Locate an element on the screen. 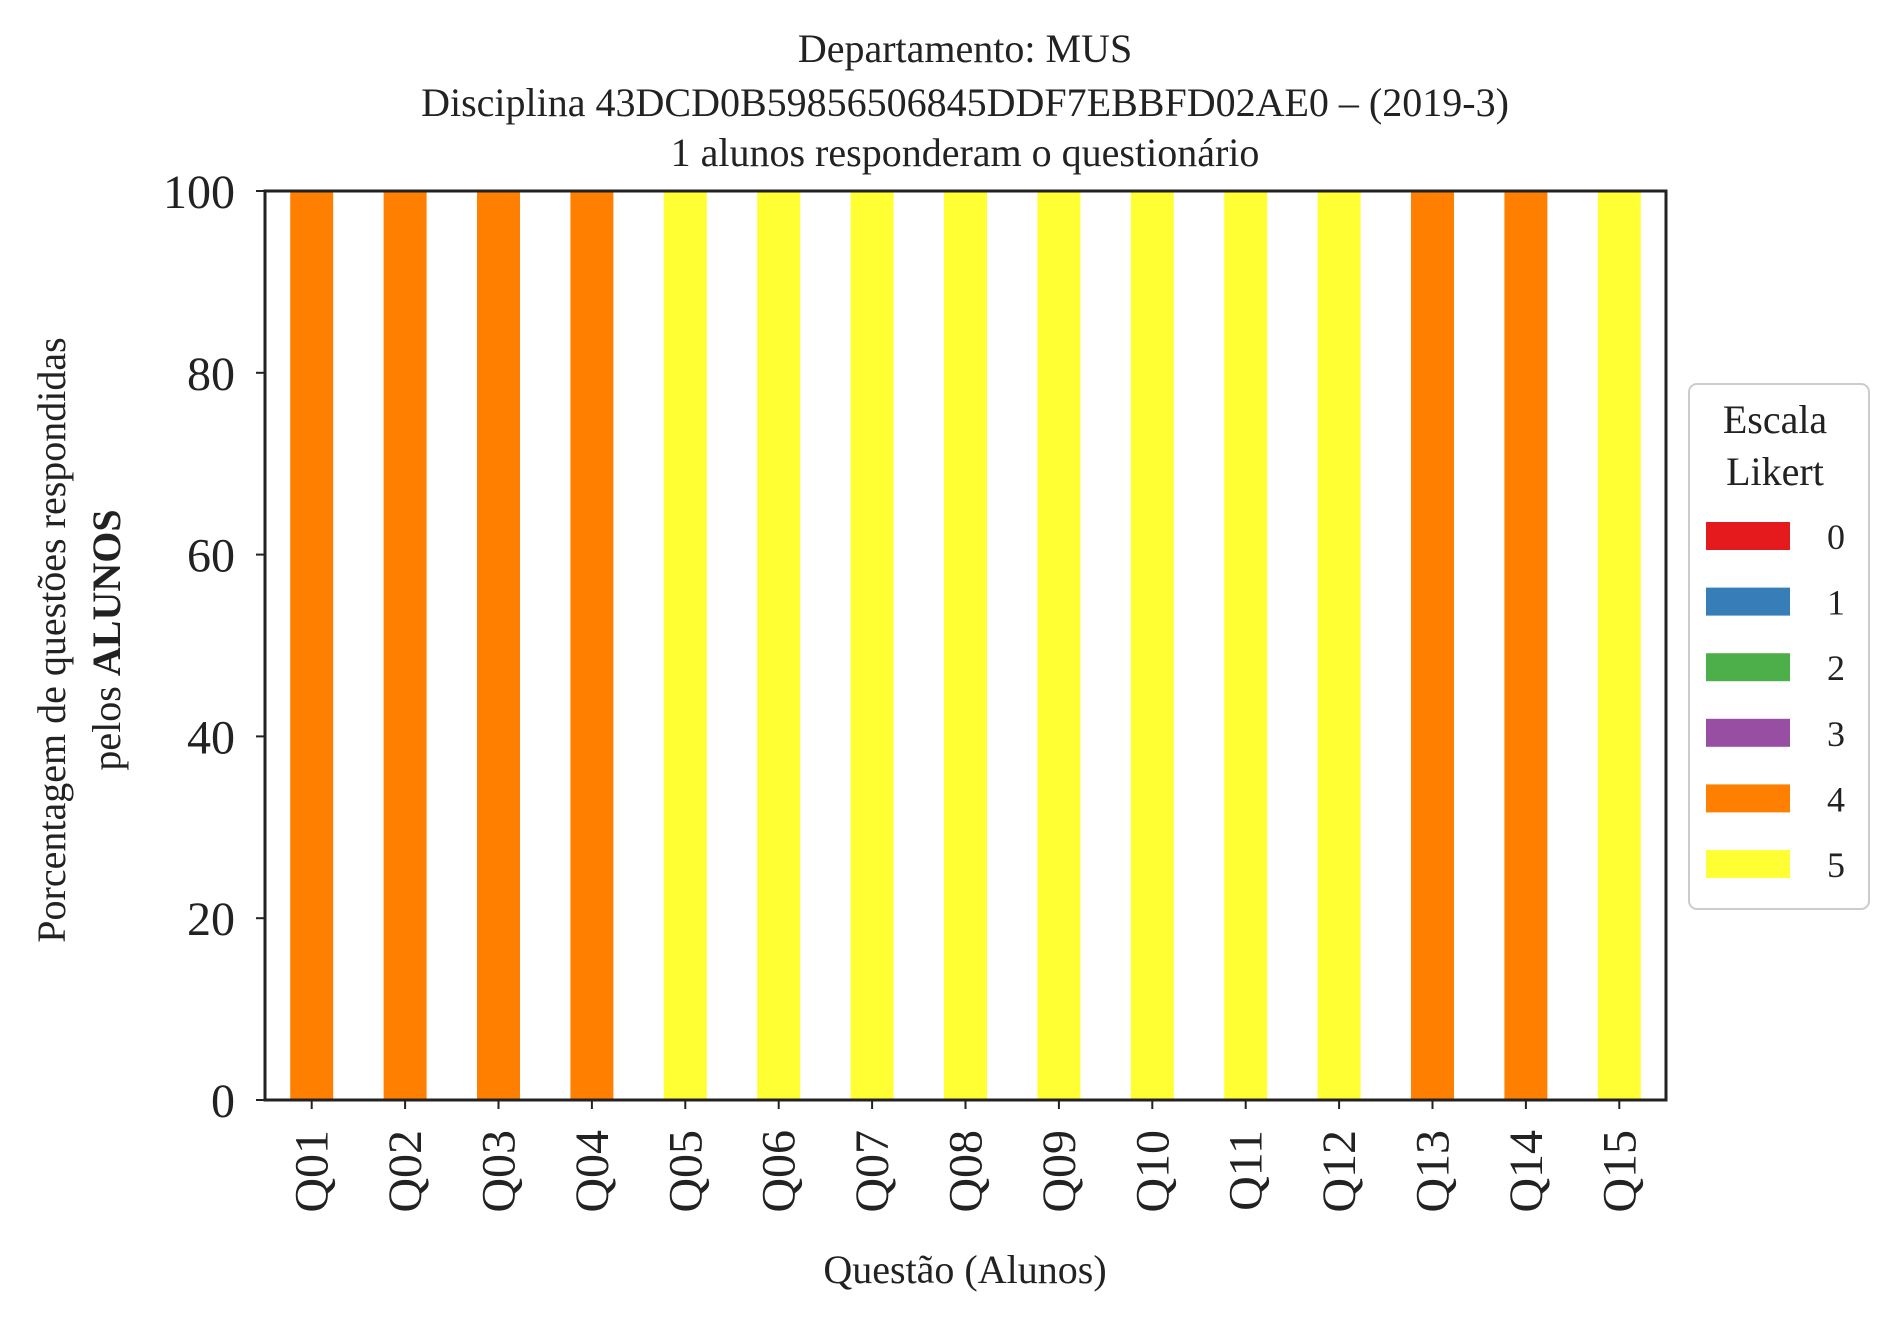 The width and height of the screenshot is (1892, 1328). legend-items: 0 1 2 3 4 5 is located at coordinates (1775, 701).